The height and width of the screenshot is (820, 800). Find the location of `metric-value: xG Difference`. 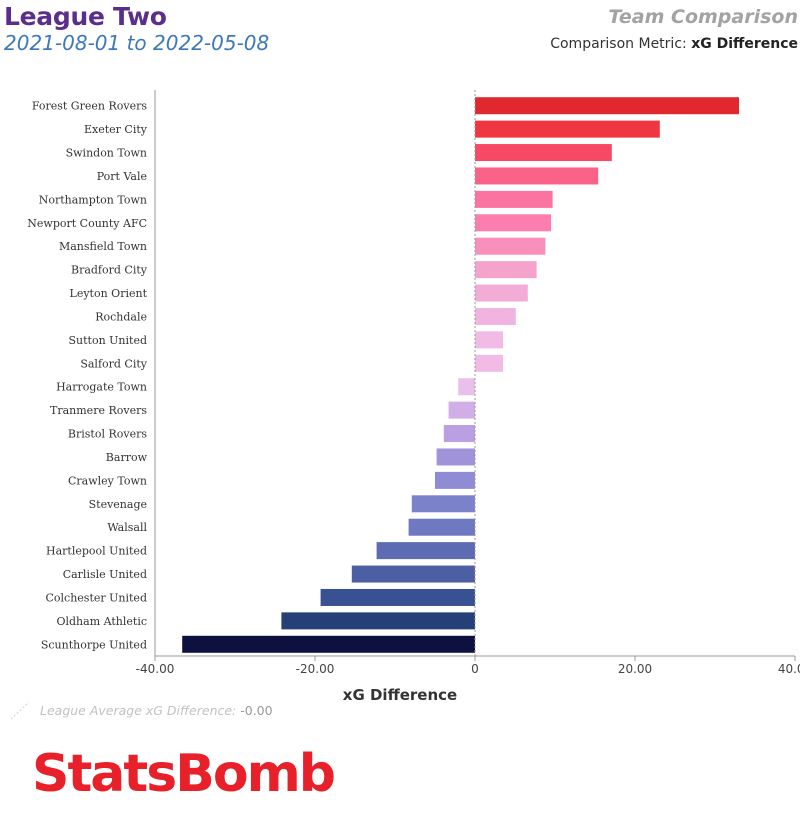

metric-value: xG Difference is located at coordinates (744, 44).